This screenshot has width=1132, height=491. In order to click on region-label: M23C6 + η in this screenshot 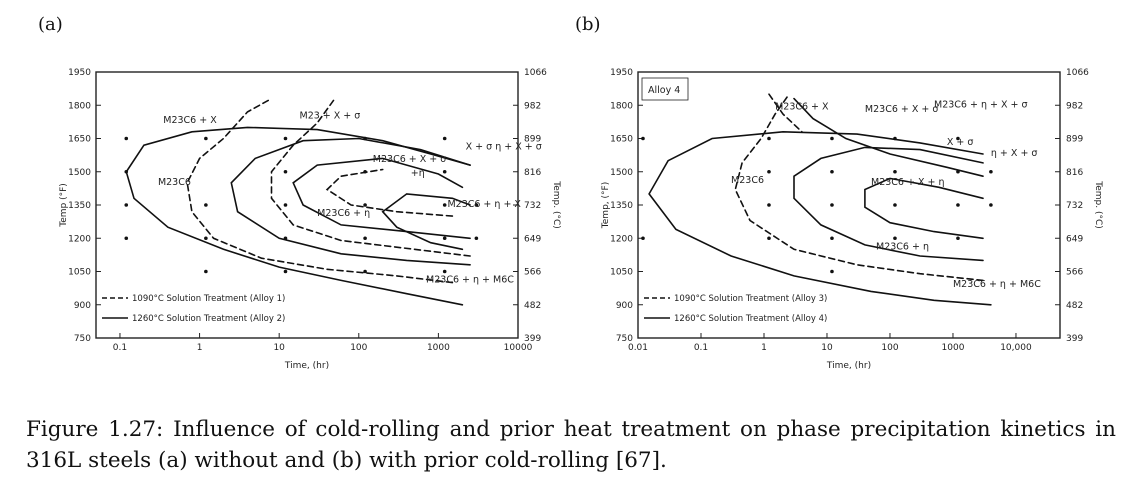, I will do `click(902, 246)`.